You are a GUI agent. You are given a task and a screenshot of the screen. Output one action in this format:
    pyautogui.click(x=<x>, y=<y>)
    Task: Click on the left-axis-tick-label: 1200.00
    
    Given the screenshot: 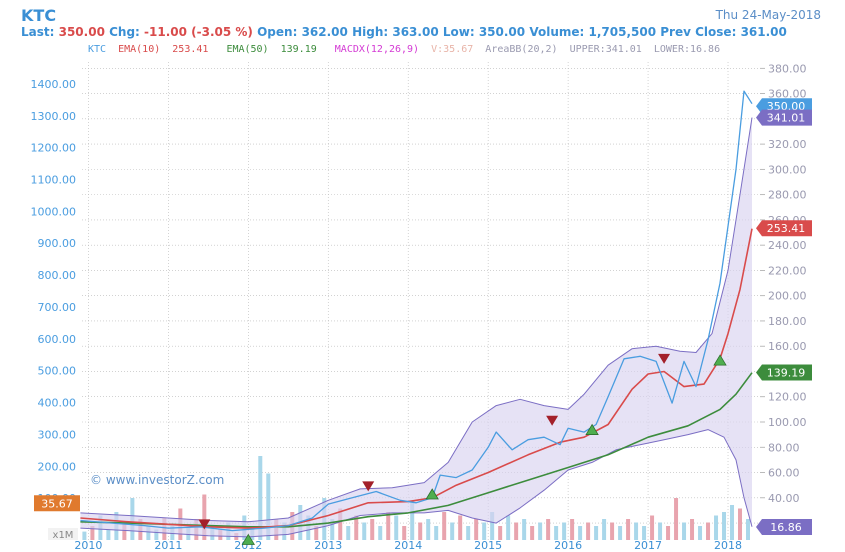 What is the action you would take?
    pyautogui.click(x=54, y=148)
    